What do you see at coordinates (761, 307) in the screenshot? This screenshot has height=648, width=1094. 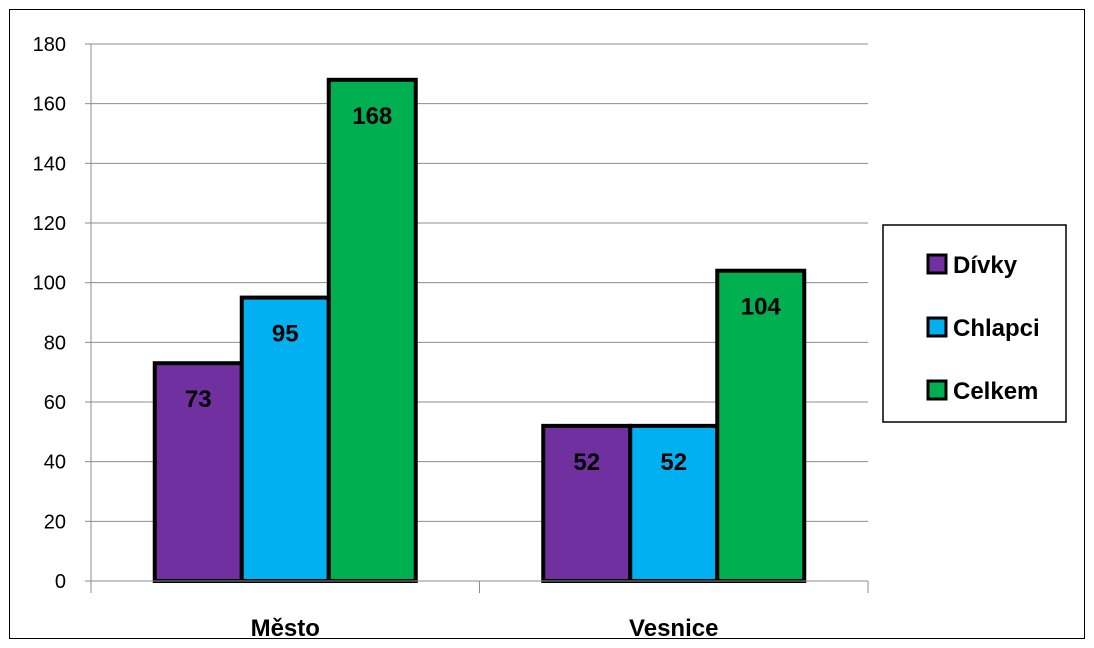 I see `data-label: 104` at bounding box center [761, 307].